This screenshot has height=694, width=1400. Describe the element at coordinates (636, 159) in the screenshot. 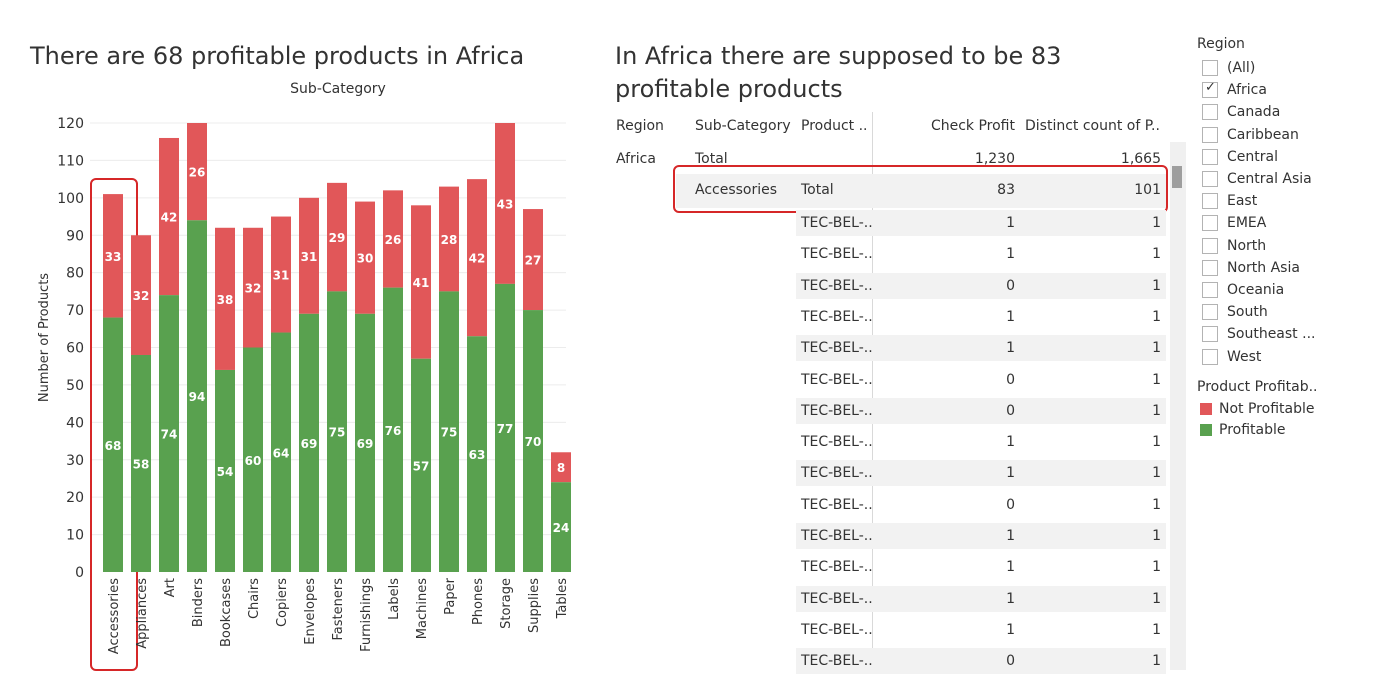

I see `region-value: Africa` at that location.